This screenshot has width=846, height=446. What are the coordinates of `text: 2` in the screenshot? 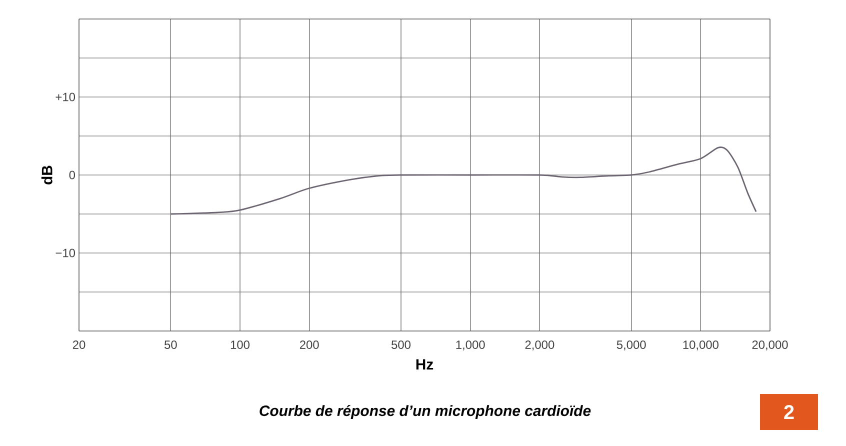 It's located at (789, 412).